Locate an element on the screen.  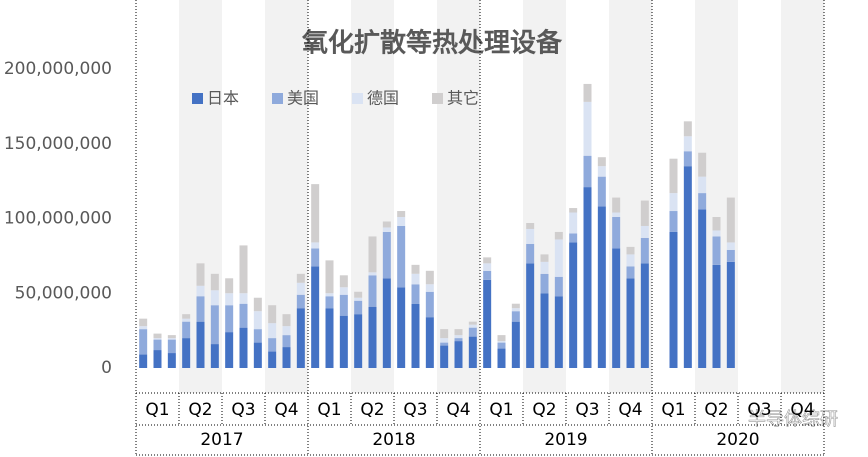
x-year-label: 2019 is located at coordinates (565, 440).